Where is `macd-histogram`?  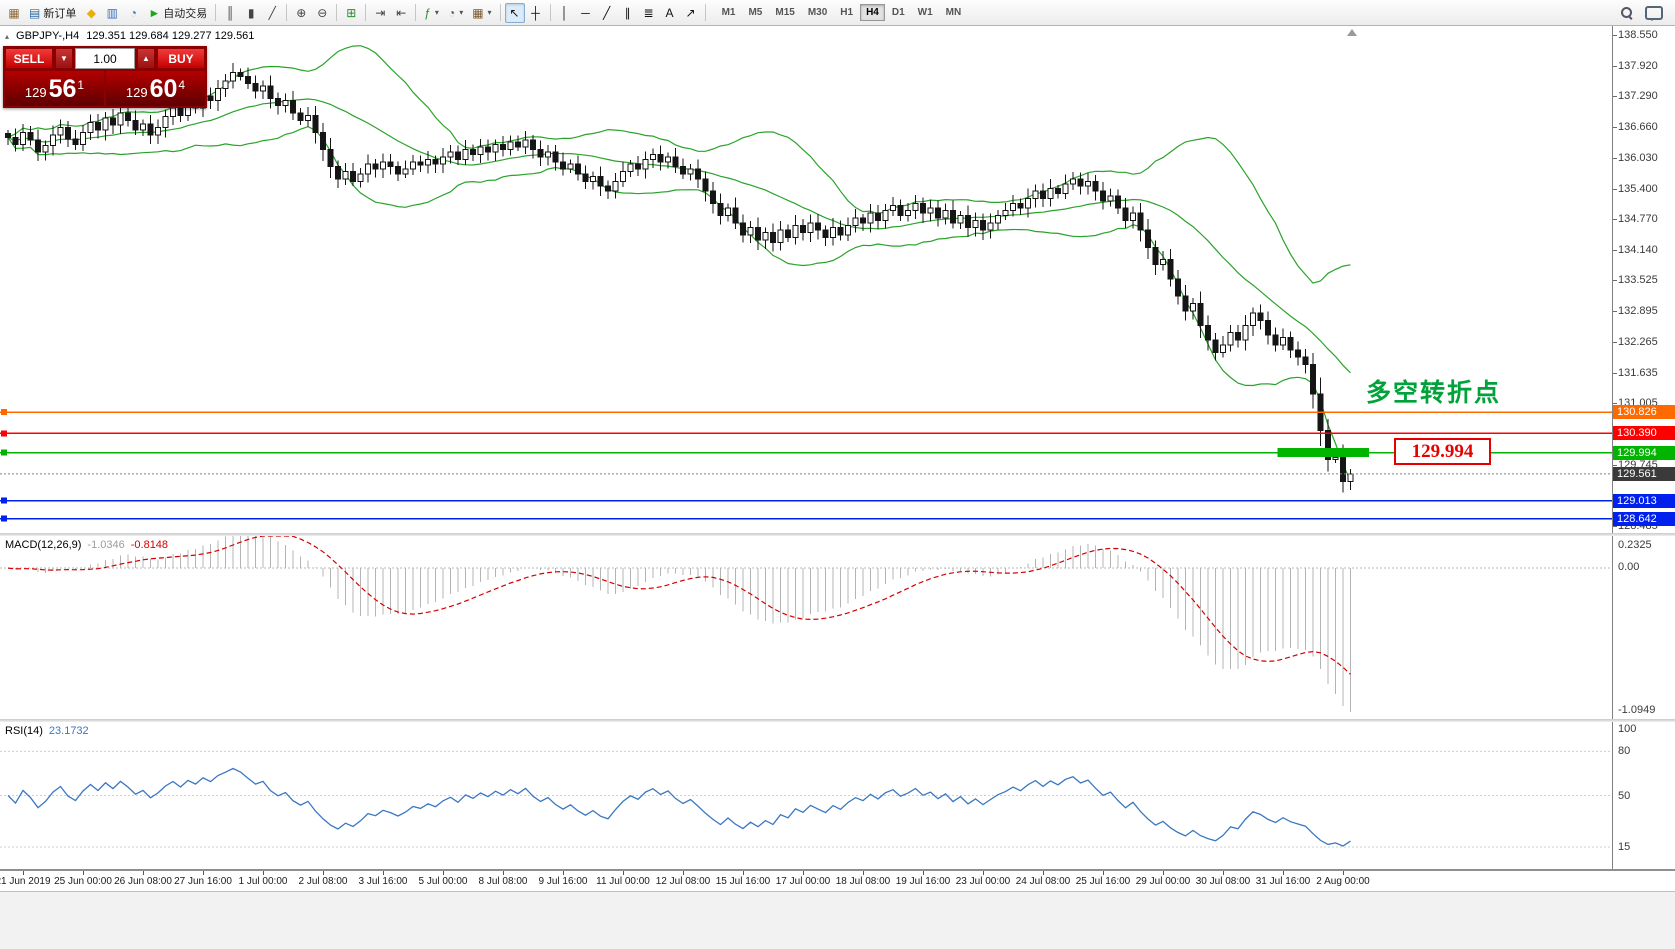 macd-histogram is located at coordinates (683, 624).